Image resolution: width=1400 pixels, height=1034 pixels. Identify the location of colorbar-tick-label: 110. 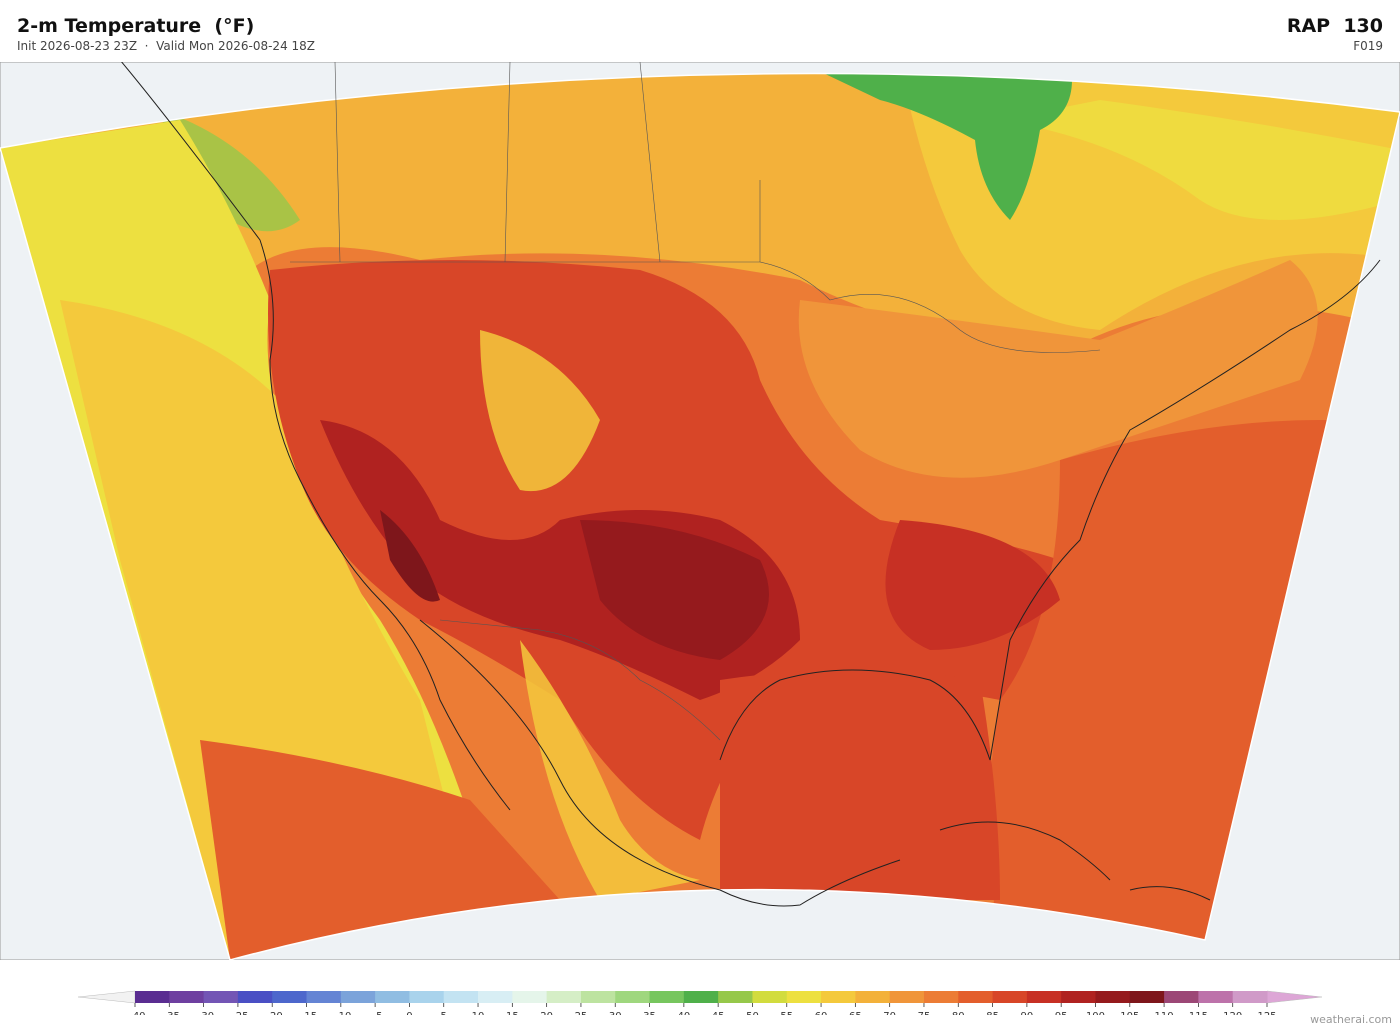
(1164, 1013).